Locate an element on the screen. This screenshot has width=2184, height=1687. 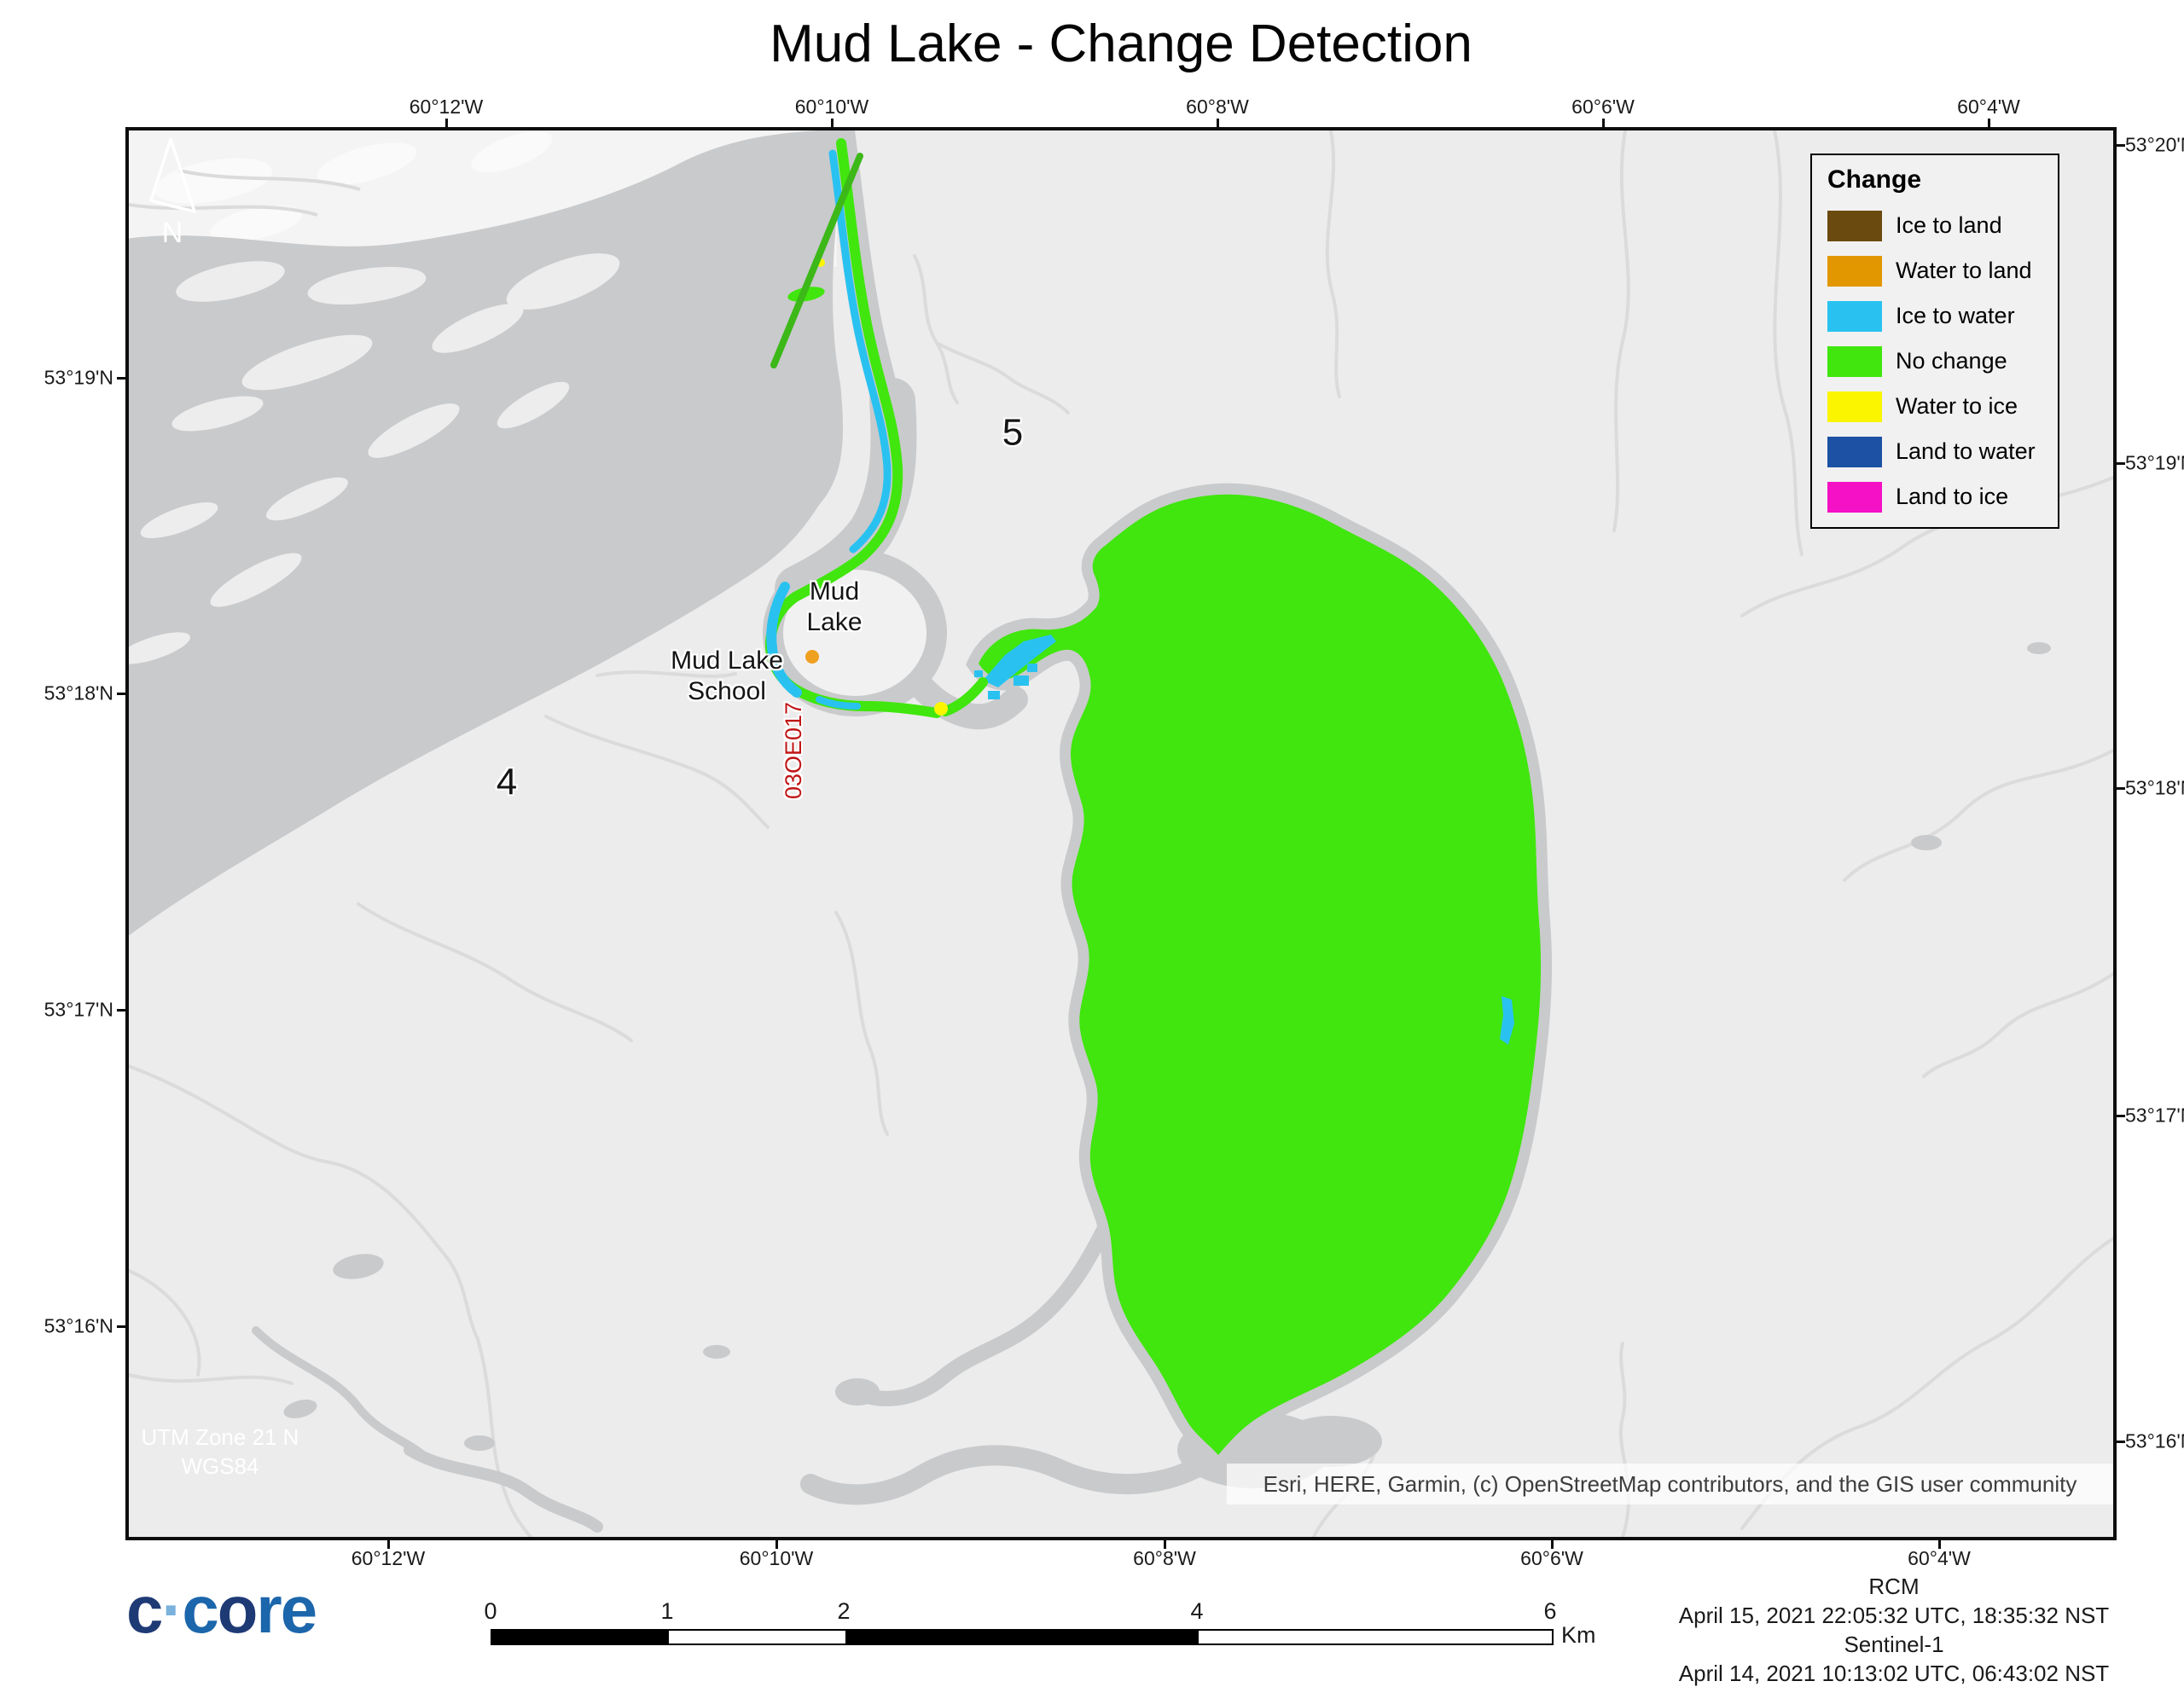
north-arrow-icon: N is located at coordinates (173, 193).